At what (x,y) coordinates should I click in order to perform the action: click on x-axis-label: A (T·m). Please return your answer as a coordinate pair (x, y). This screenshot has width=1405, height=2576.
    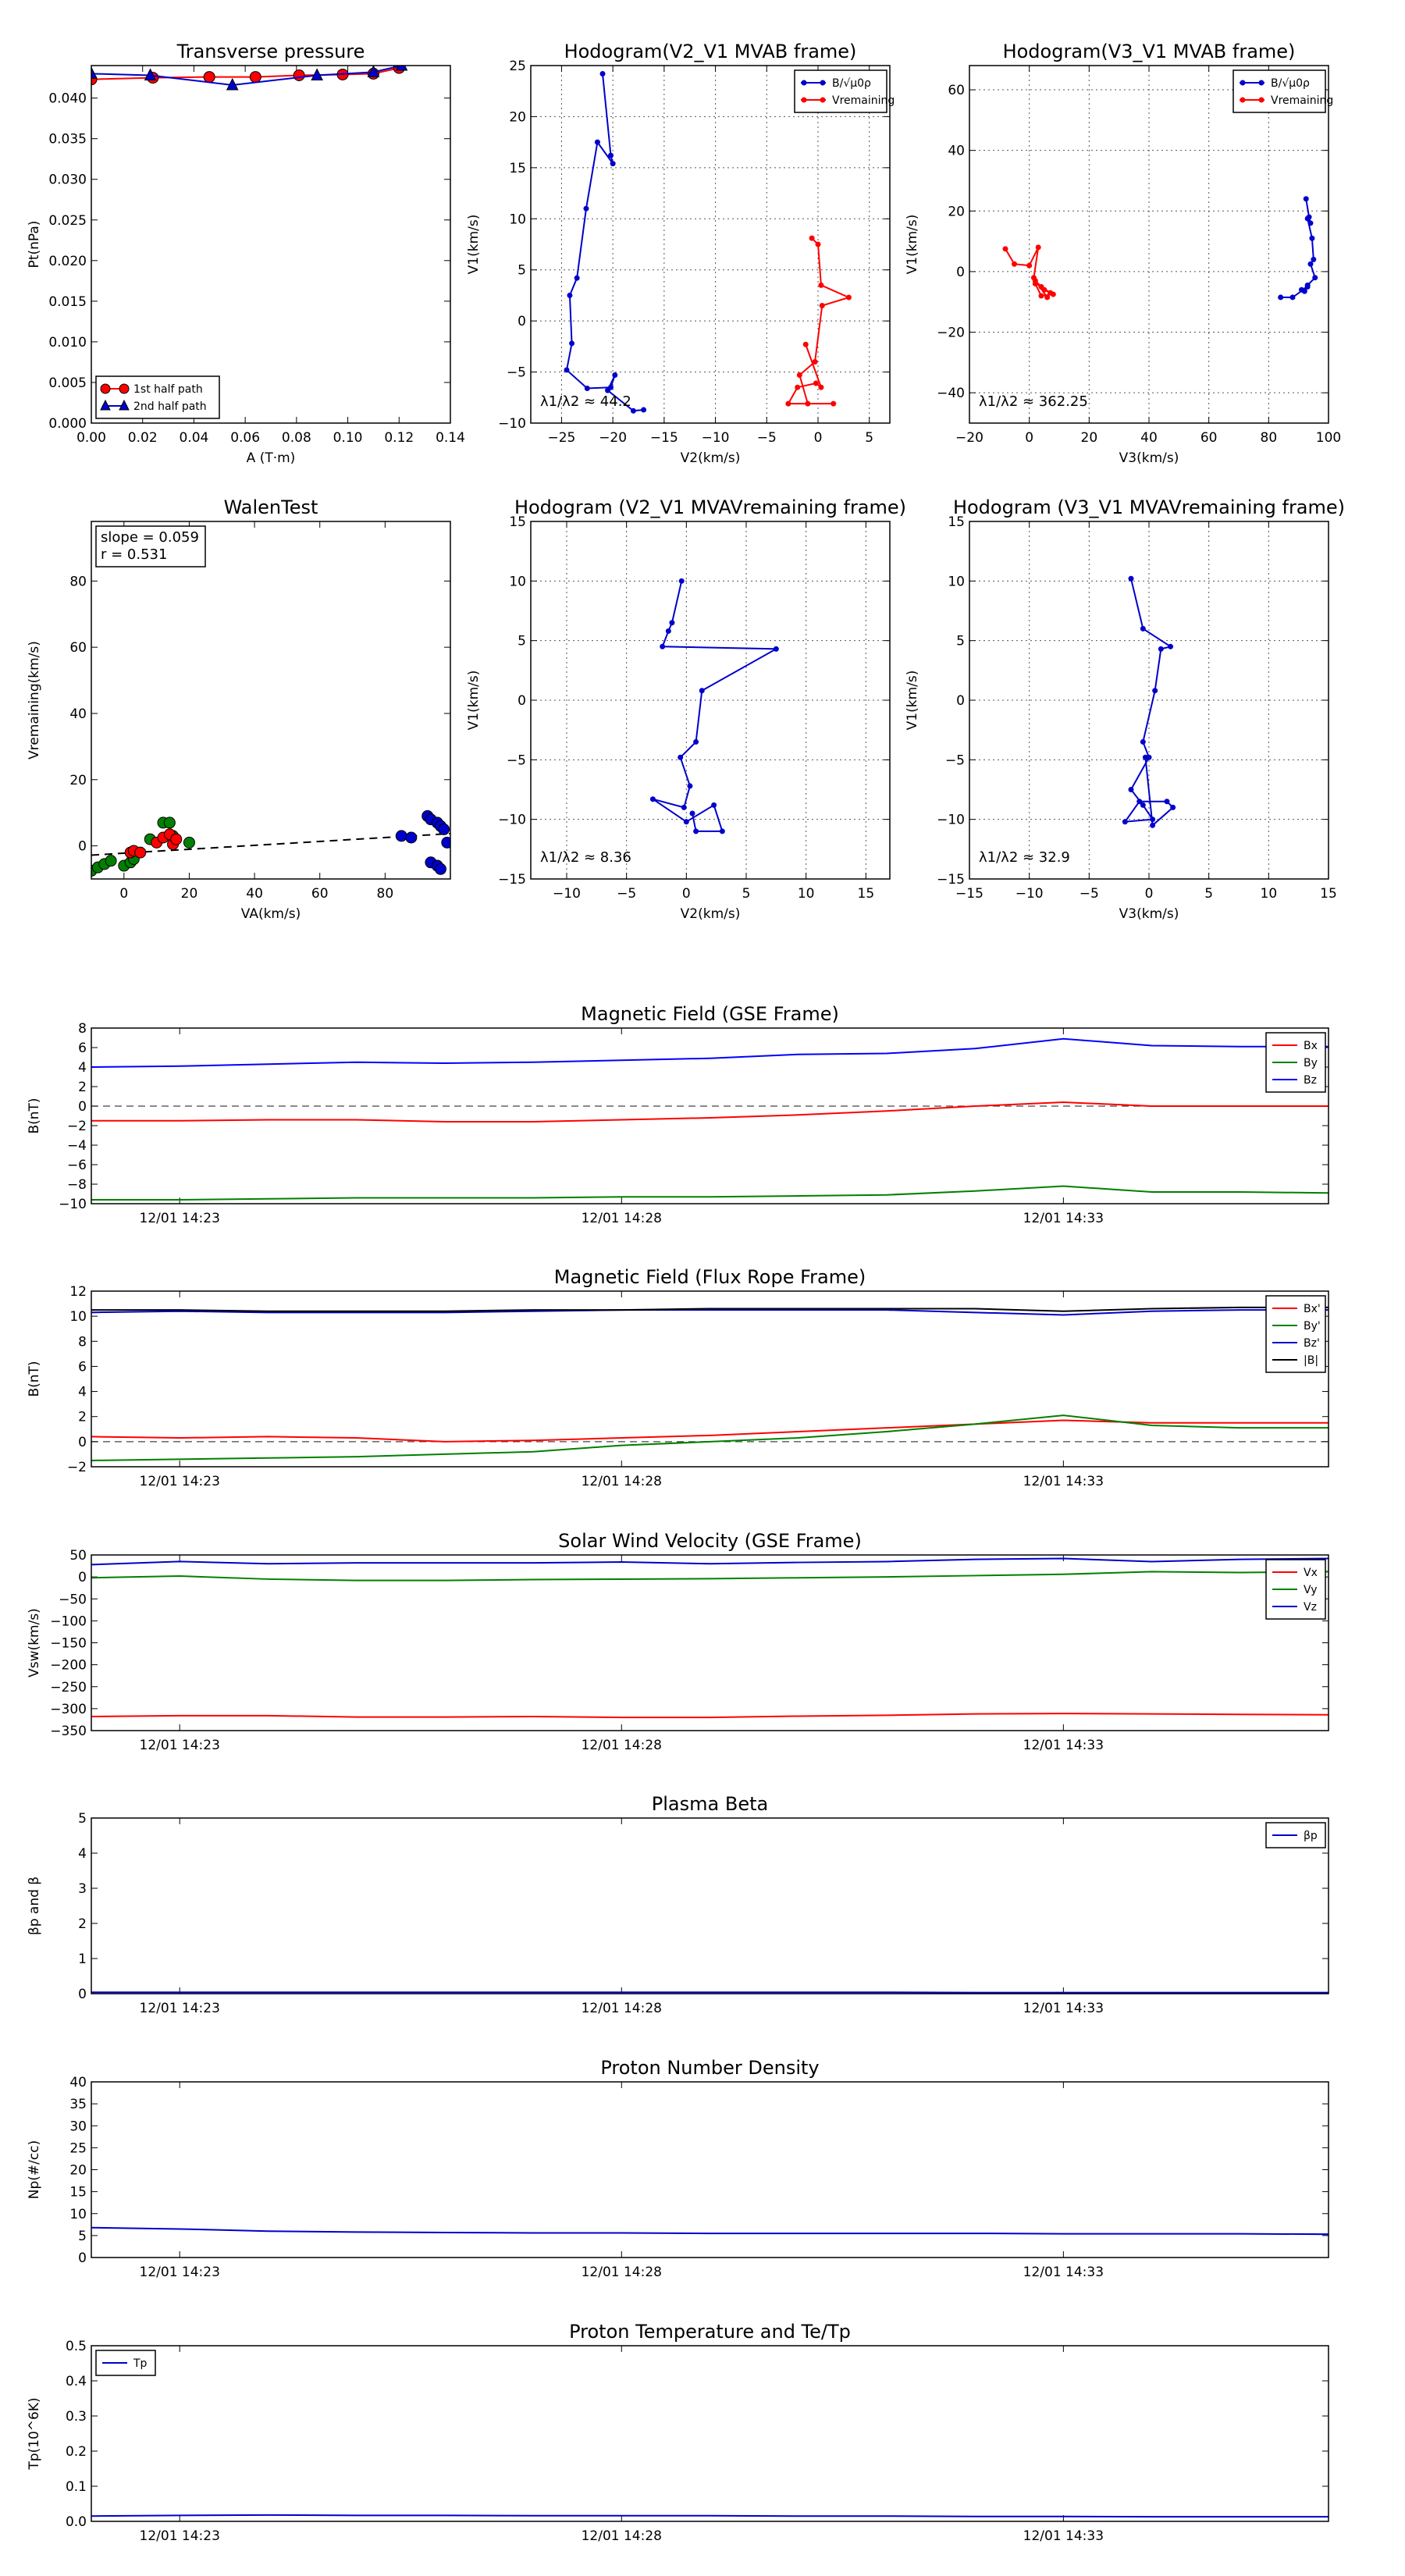
    Looking at the image, I should click on (271, 458).